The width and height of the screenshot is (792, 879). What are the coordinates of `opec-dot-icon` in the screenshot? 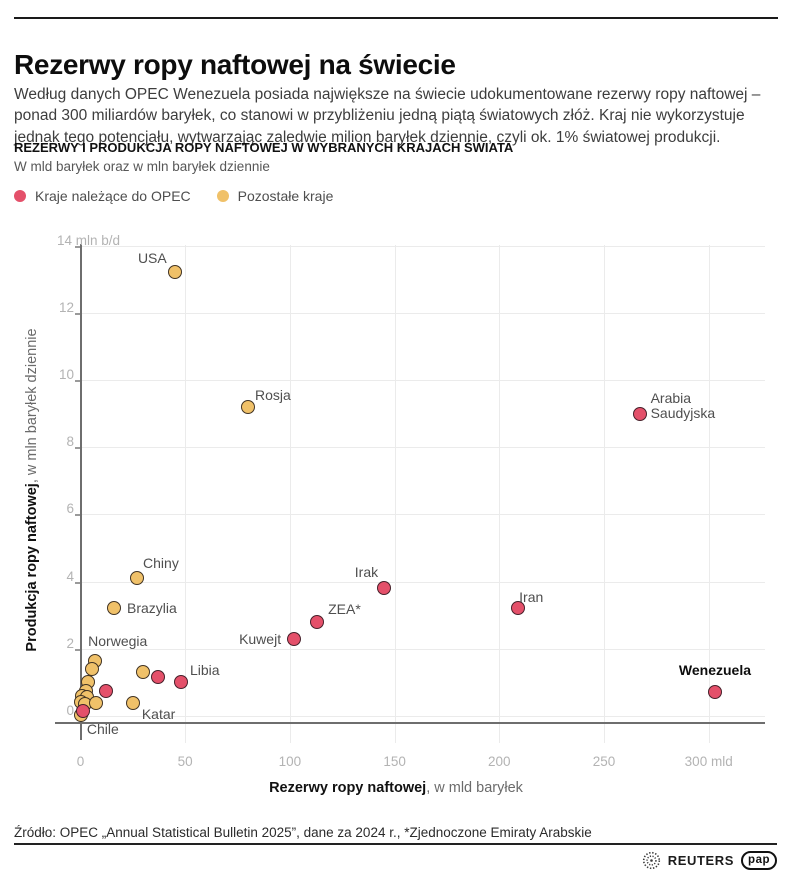 It's located at (20, 196).